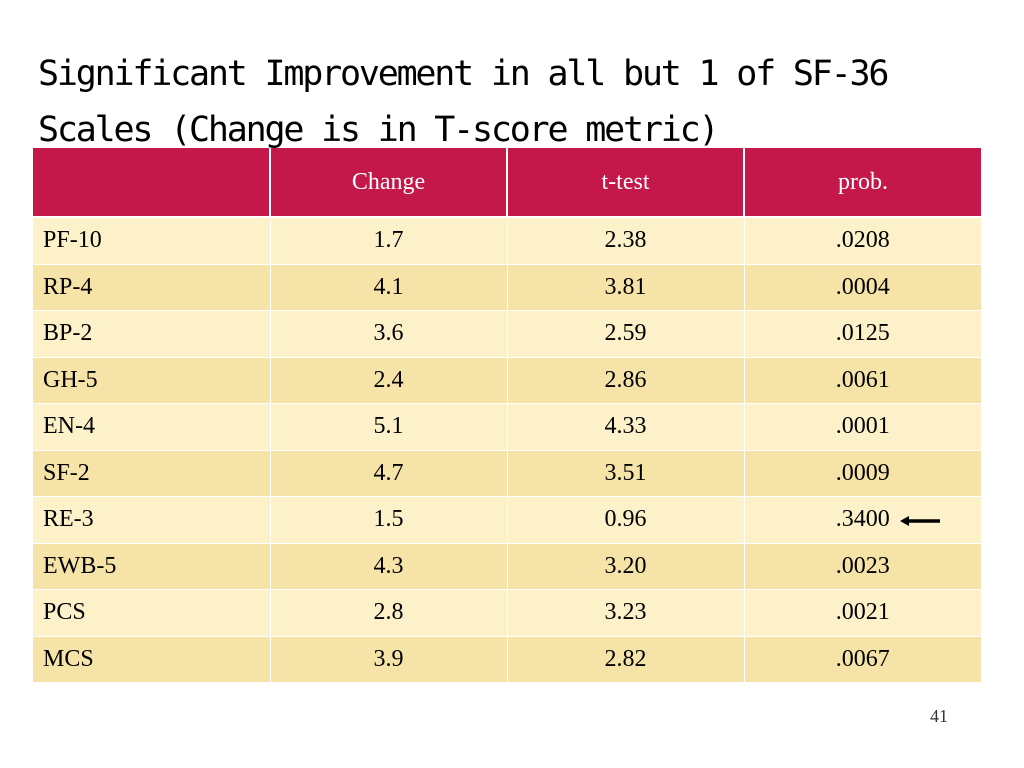 The height and width of the screenshot is (768, 1024). I want to click on change-cell-value: 4.7, so click(388, 472).